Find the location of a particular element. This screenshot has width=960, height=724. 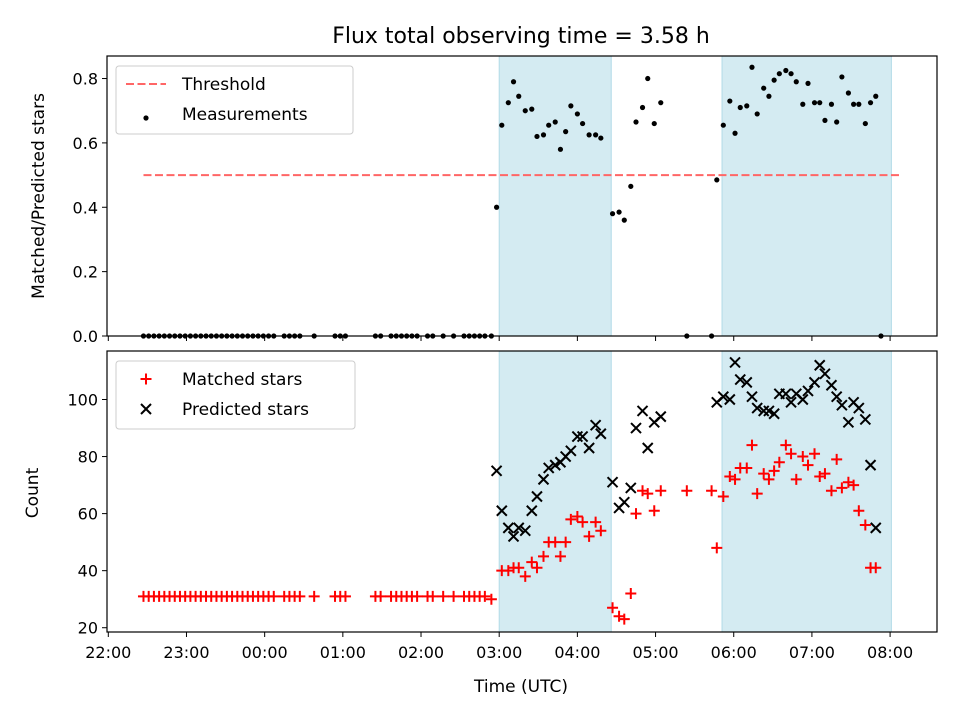

x-tick-label: 00:00 is located at coordinates (265, 652).